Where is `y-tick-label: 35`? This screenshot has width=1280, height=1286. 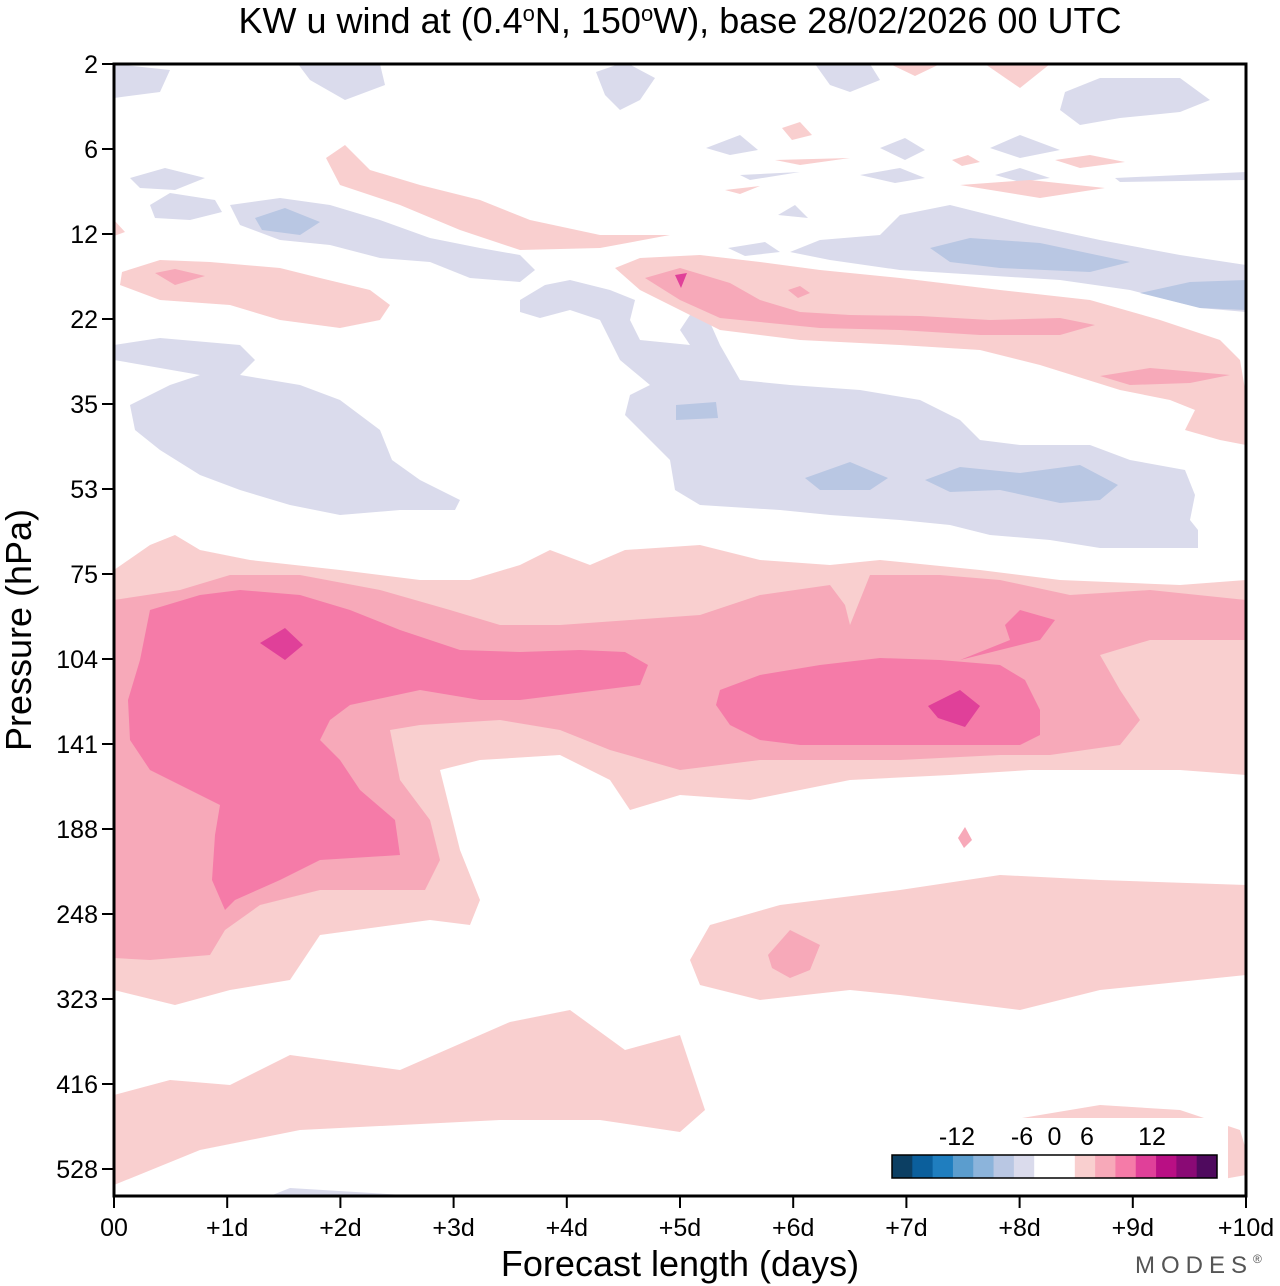
y-tick-label: 35 is located at coordinates (84, 405).